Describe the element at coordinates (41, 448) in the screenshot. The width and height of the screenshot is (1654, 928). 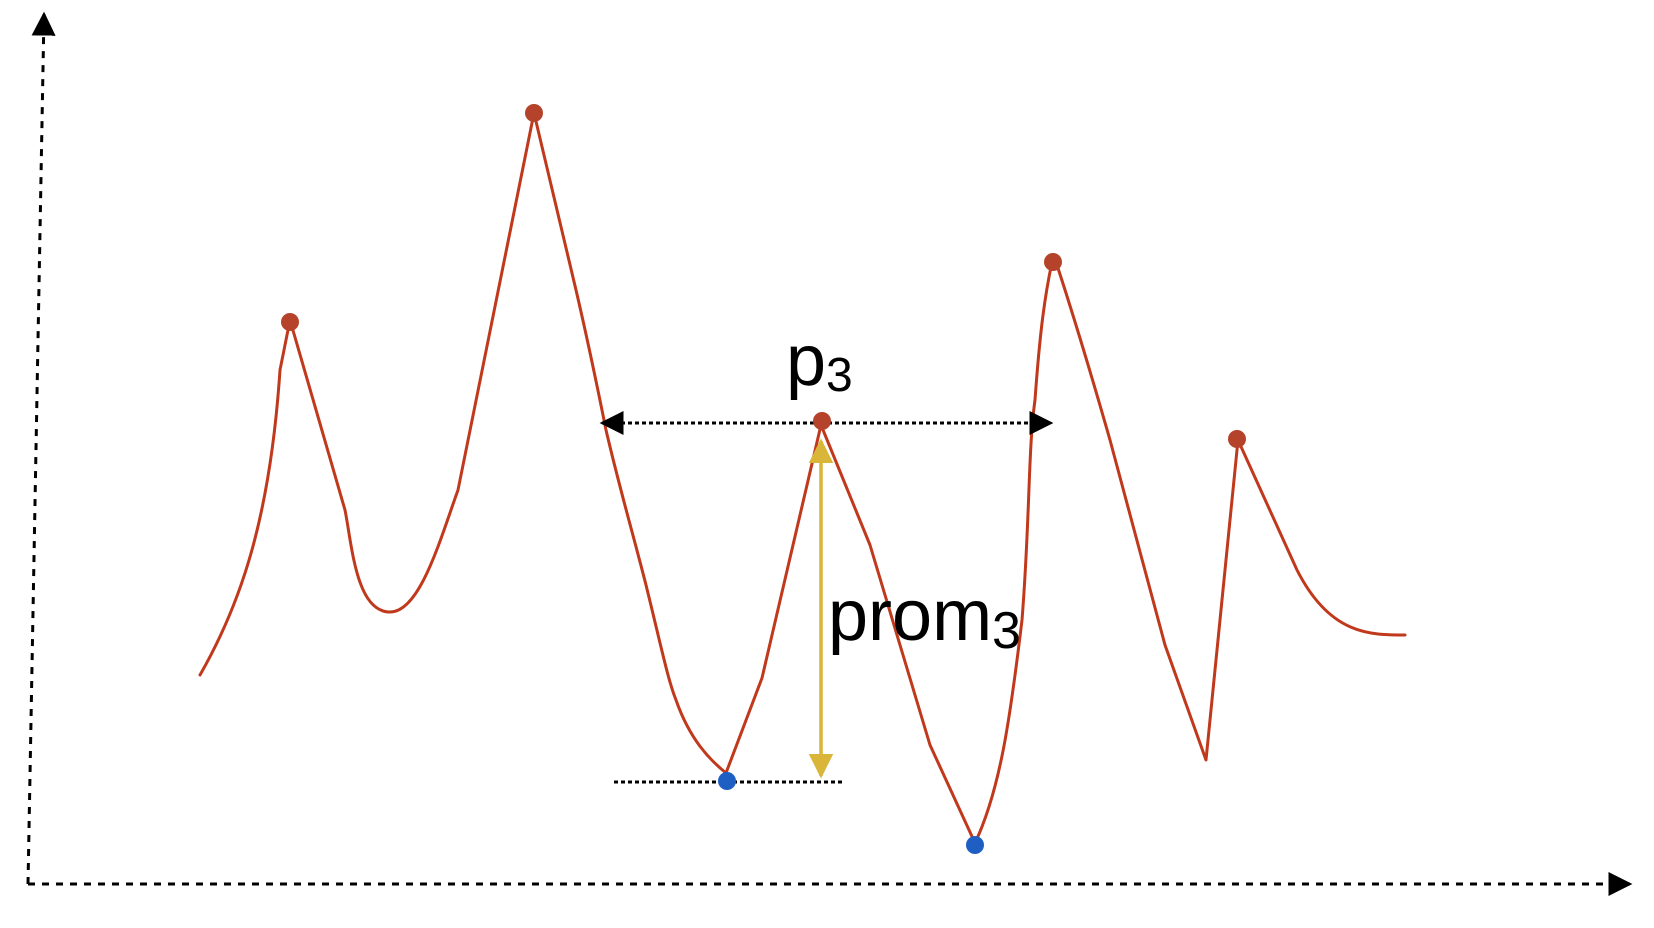
I see `y-axis` at that location.